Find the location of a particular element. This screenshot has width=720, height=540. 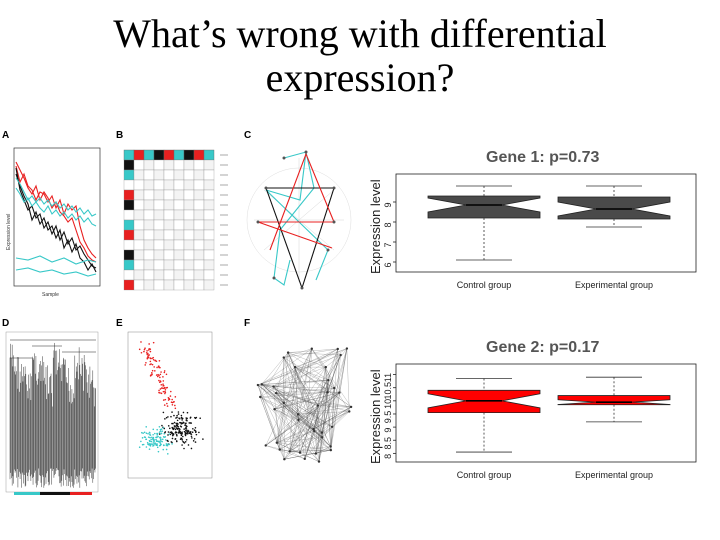

panel-e-scatter is located at coordinates (170, 405).